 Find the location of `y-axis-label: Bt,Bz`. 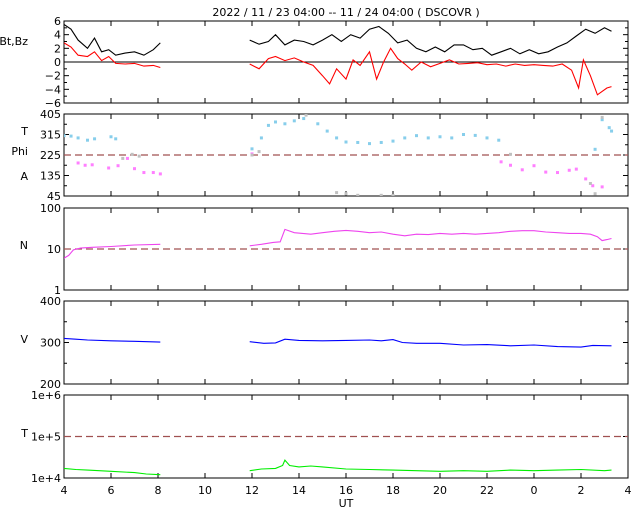

y-axis-label: Bt,Bz is located at coordinates (14, 41).